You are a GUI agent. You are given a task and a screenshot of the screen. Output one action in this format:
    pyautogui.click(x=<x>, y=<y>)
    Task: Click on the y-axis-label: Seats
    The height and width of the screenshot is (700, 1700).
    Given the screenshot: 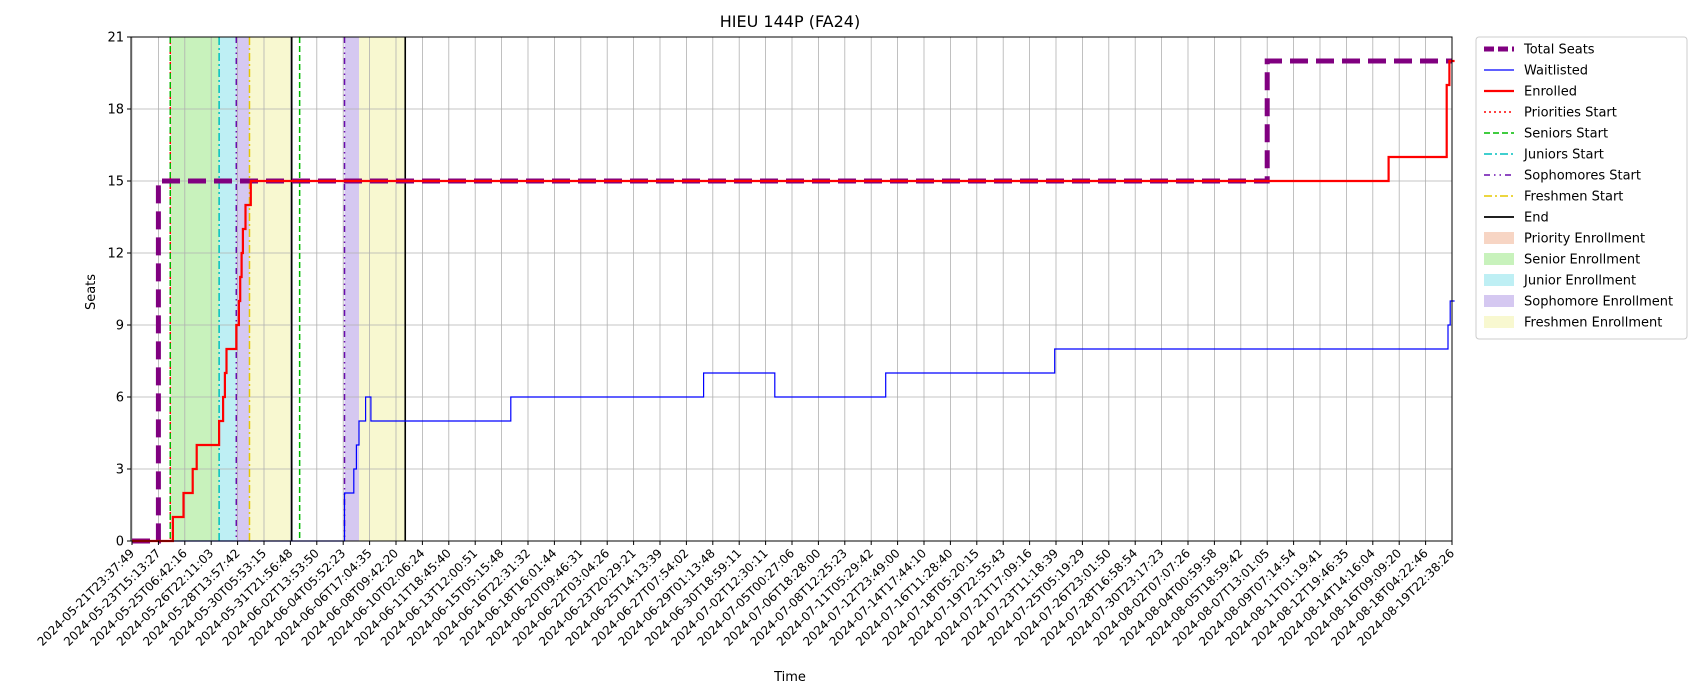 What is the action you would take?
    pyautogui.click(x=91, y=292)
    